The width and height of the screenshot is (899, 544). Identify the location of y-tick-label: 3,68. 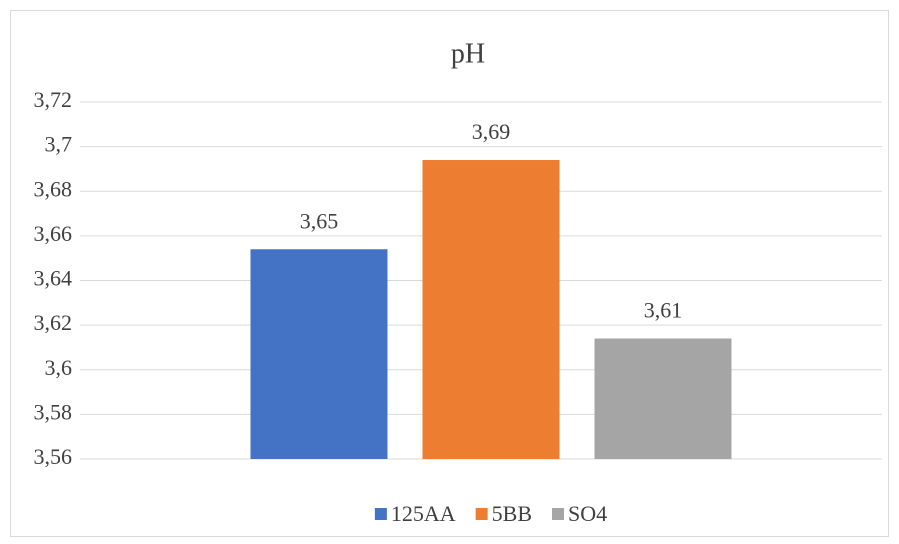
(53, 188).